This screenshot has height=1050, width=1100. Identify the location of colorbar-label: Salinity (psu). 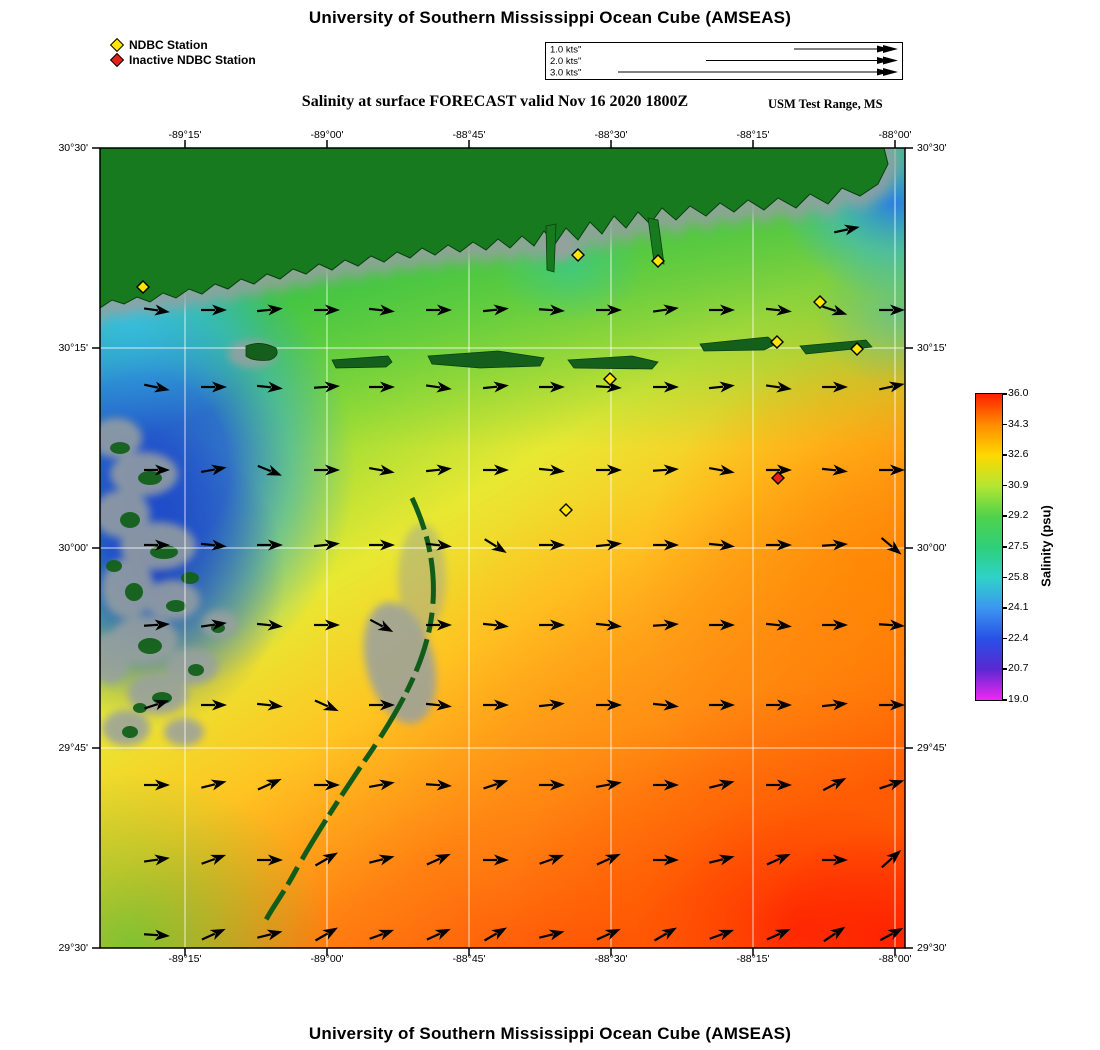
(1046, 546).